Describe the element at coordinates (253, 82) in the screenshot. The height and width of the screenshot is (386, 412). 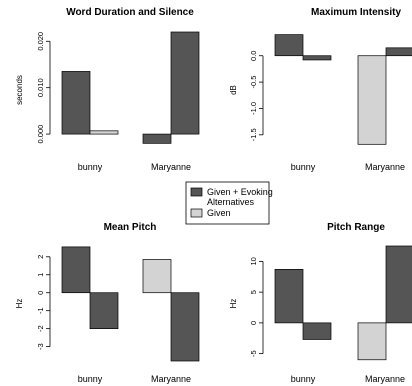
I see `y-tick-label: -0.5` at that location.